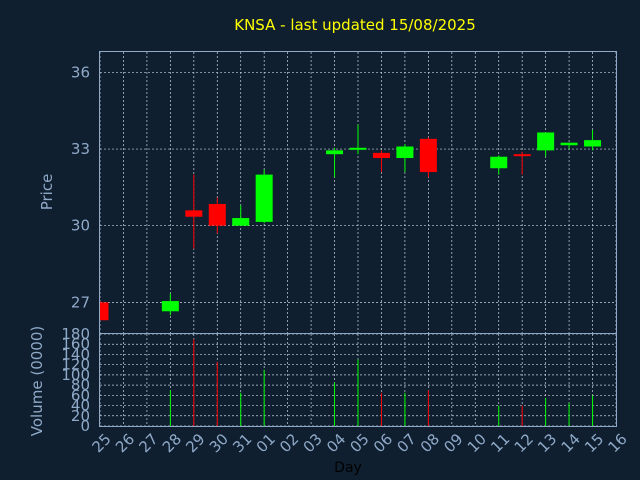 The width and height of the screenshot is (640, 480). Describe the element at coordinates (406, 443) in the screenshot. I see `x-tick-label: 07` at that location.